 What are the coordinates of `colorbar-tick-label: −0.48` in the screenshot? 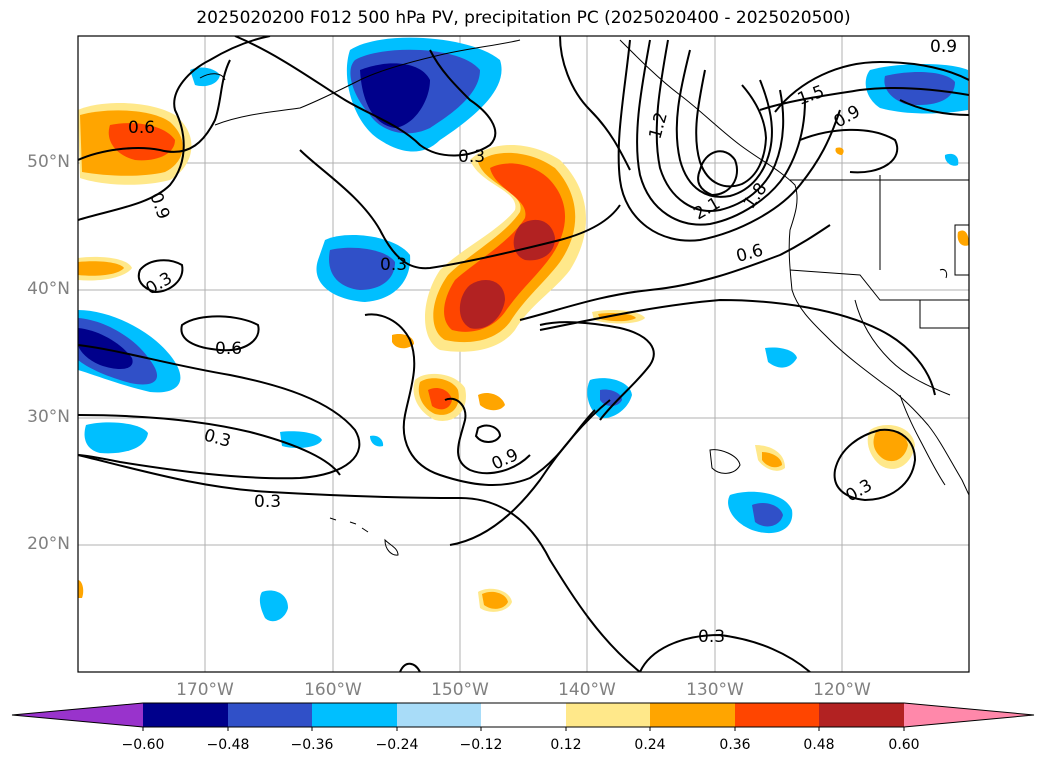 It's located at (228, 745).